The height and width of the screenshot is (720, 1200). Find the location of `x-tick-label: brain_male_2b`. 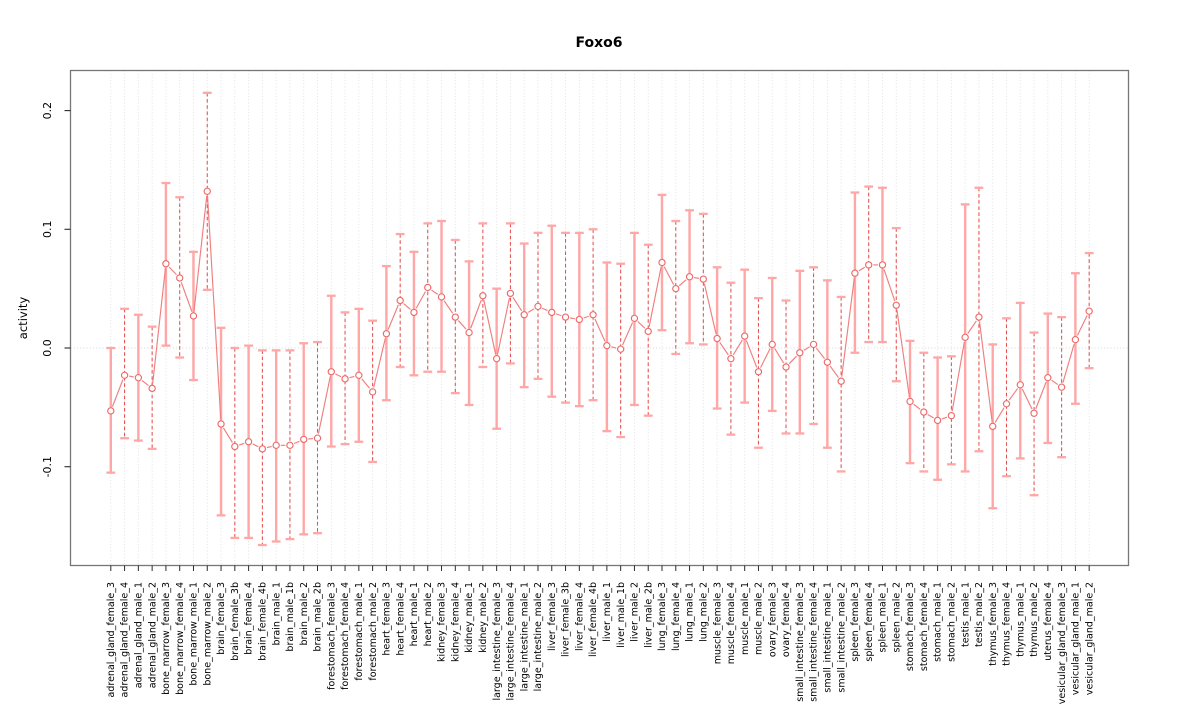

x-tick-label: brain_male_2b is located at coordinates (318, 617).